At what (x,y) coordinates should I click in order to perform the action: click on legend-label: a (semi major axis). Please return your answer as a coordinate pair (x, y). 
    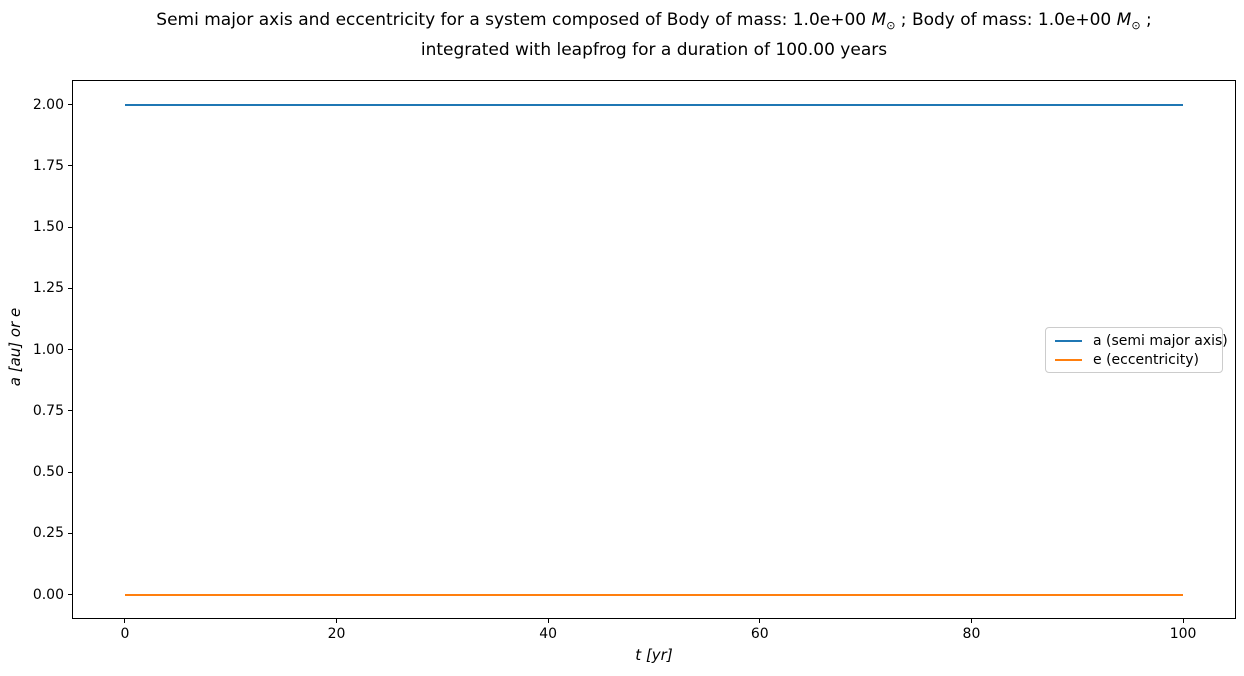
    Looking at the image, I should click on (1160, 340).